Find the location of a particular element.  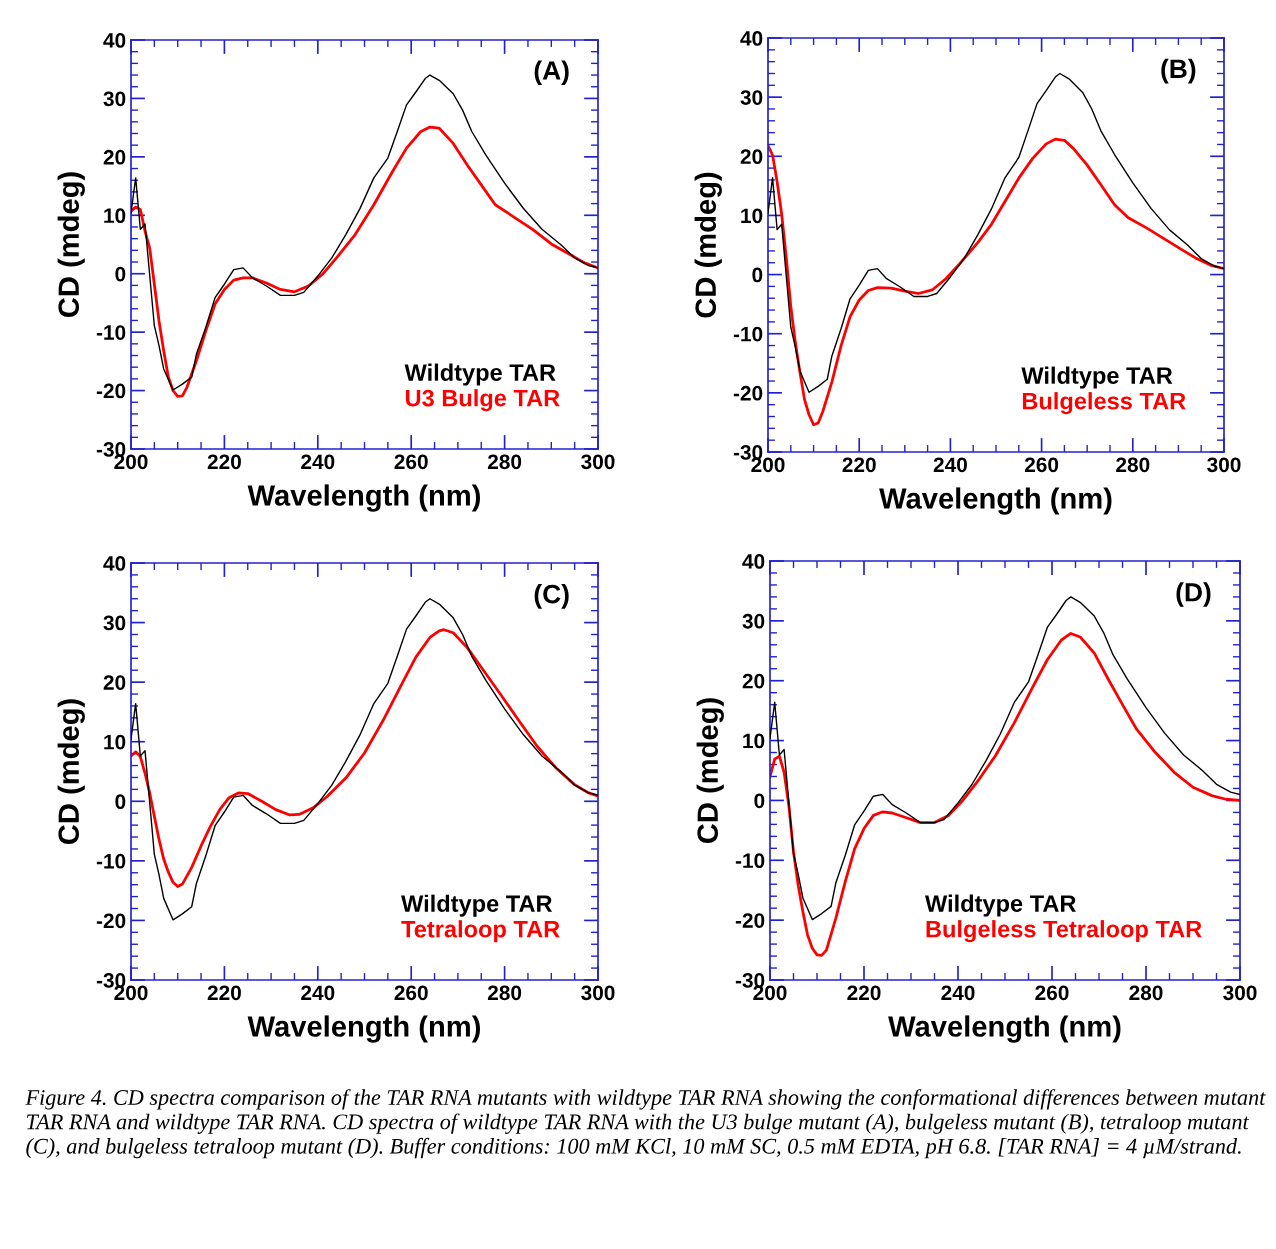

annotation: (A) is located at coordinates (551, 73).